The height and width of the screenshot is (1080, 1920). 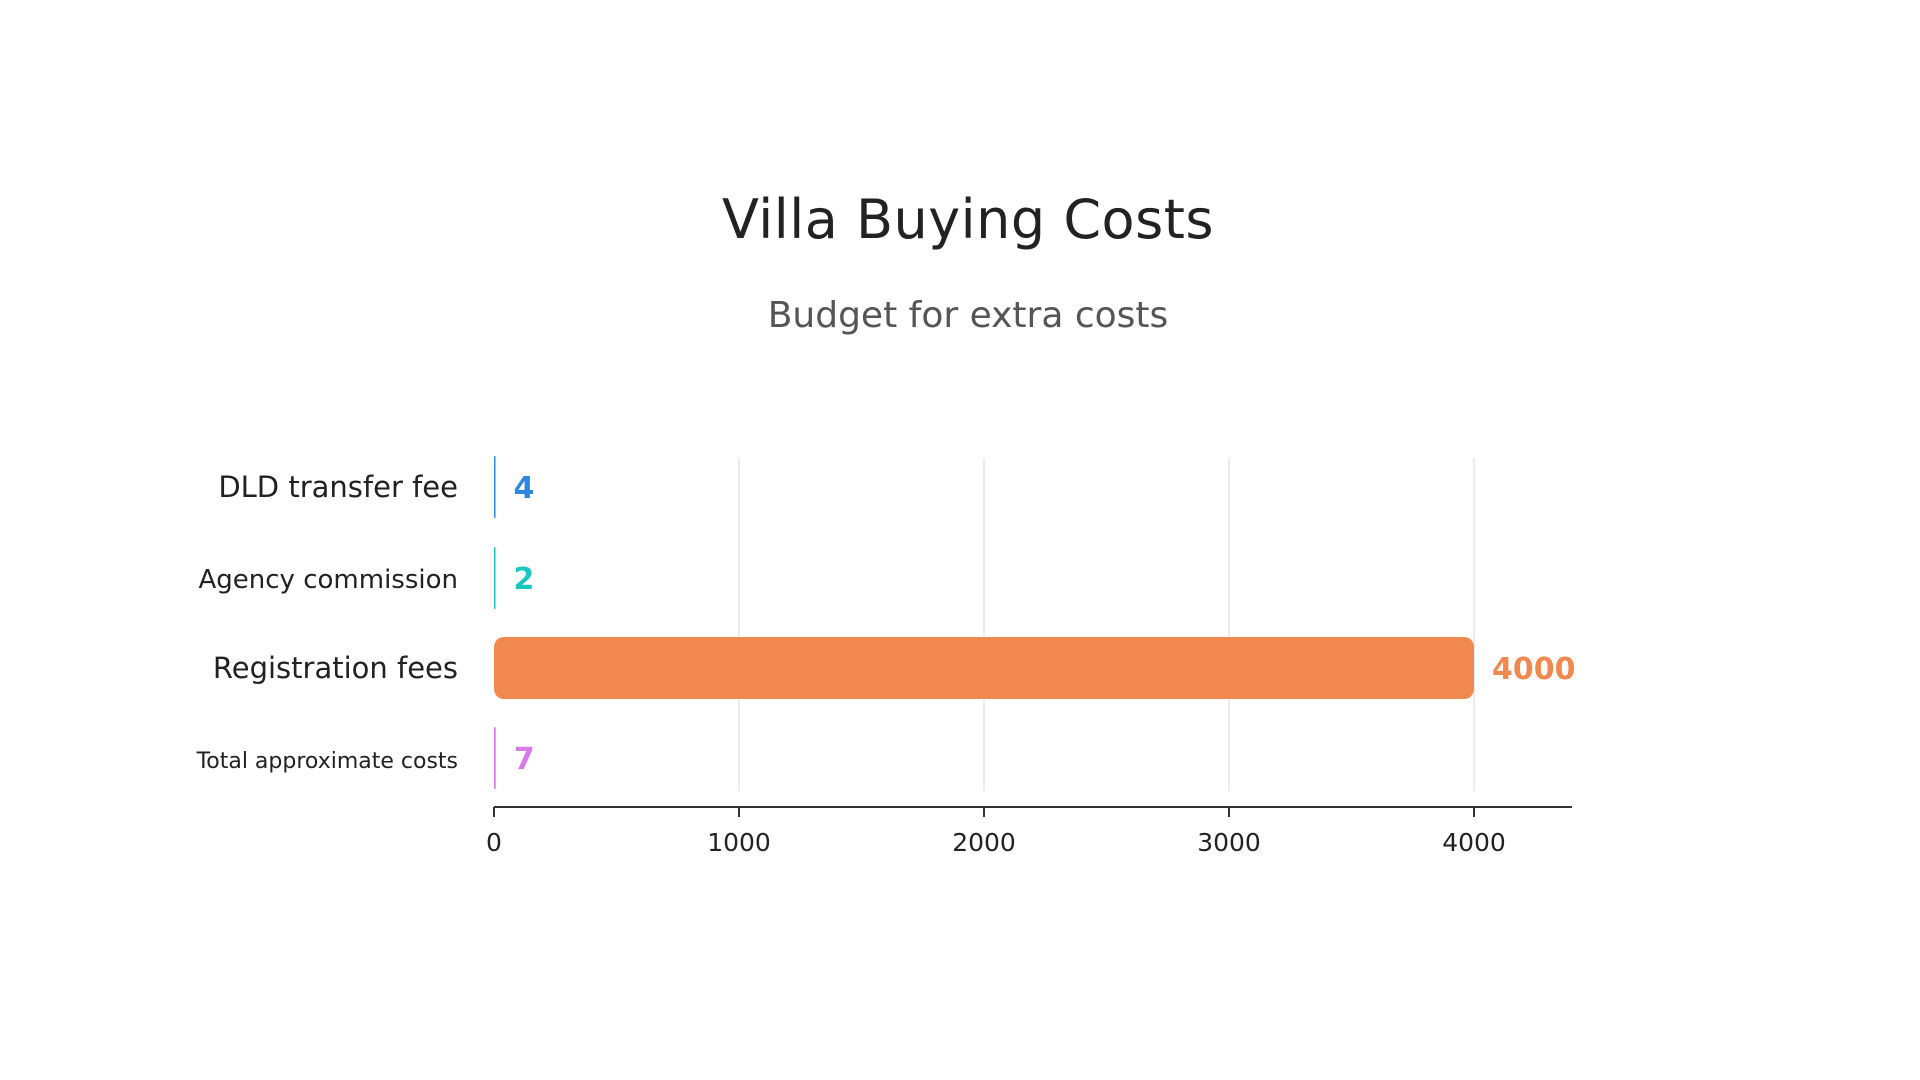 I want to click on x-tick-label: 1000, so click(x=739, y=842).